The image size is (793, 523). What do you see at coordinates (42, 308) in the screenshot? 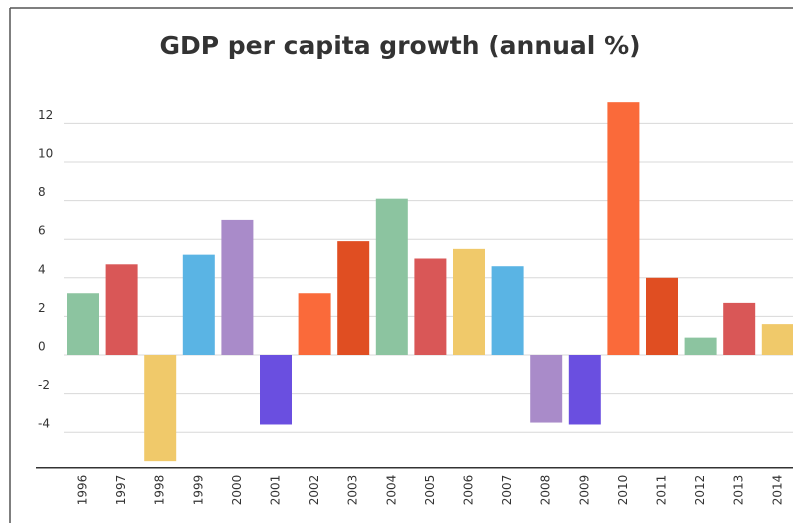
I see `y-tick-label: 2` at bounding box center [42, 308].